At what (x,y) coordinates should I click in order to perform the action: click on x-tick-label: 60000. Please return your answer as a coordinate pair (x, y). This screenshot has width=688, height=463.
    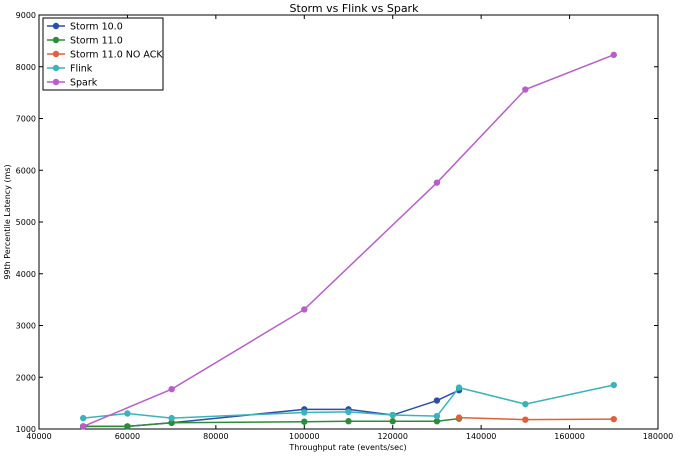
    Looking at the image, I should click on (127, 436).